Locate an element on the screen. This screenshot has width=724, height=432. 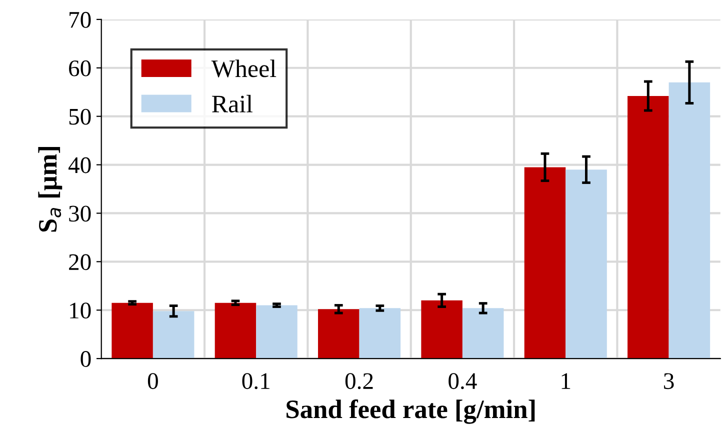
x-tick-label: 3 is located at coordinates (669, 381).